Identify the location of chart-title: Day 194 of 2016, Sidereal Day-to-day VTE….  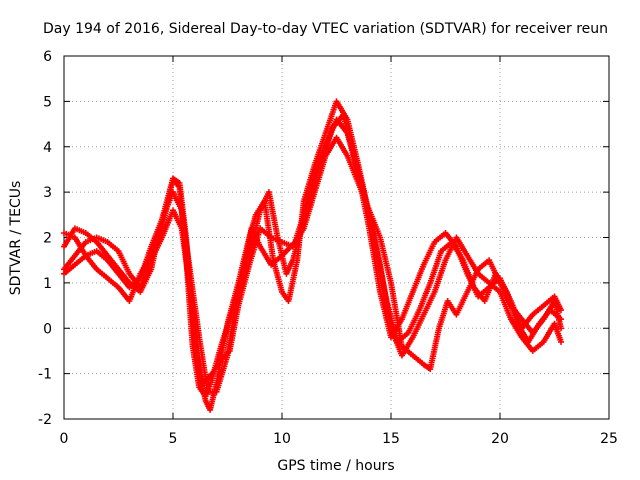
(325, 29).